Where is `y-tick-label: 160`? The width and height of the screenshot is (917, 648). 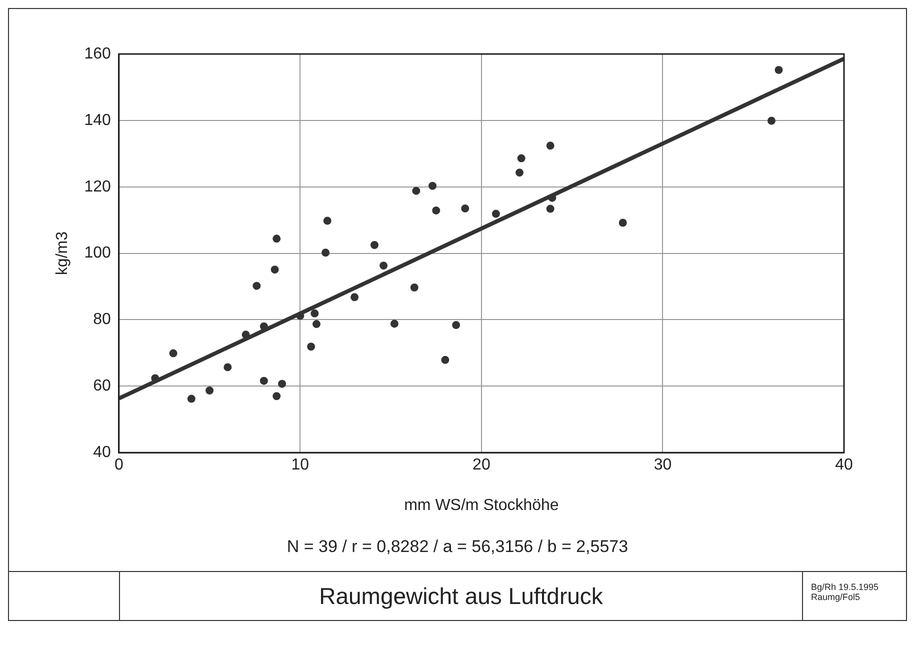
y-tick-label: 160 is located at coordinates (97, 53).